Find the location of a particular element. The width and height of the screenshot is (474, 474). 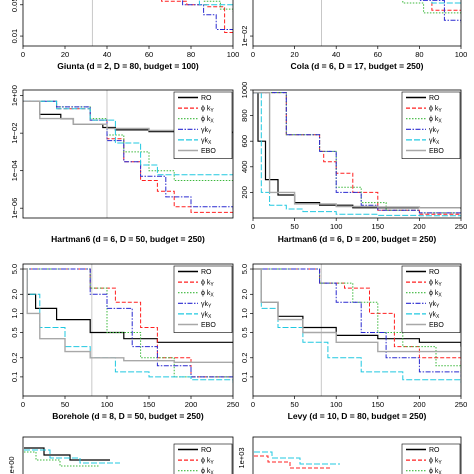

y-tick-label: 200 is located at coordinates (244, 192).